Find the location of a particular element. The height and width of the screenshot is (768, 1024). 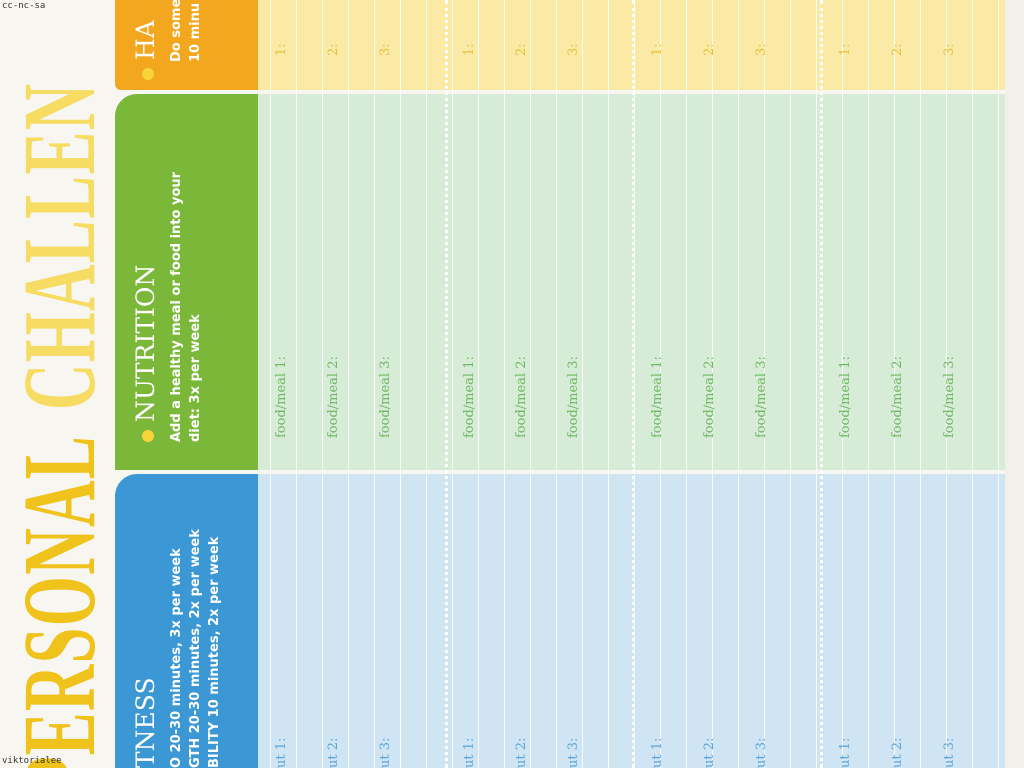

title-part: CHALLEN is located at coordinates (59, 246).